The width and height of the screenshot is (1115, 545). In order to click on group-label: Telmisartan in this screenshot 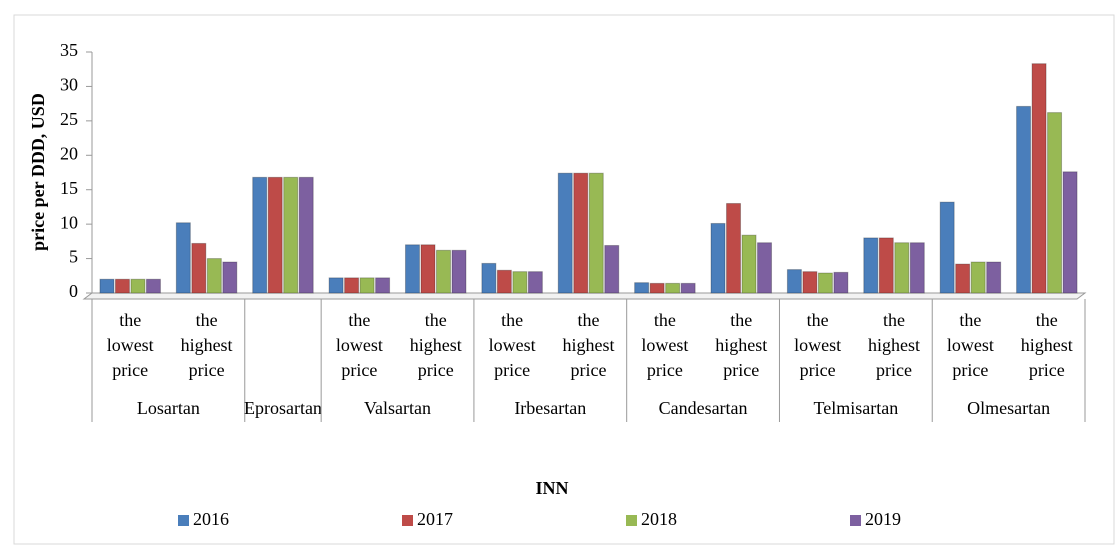, I will do `click(855, 408)`.